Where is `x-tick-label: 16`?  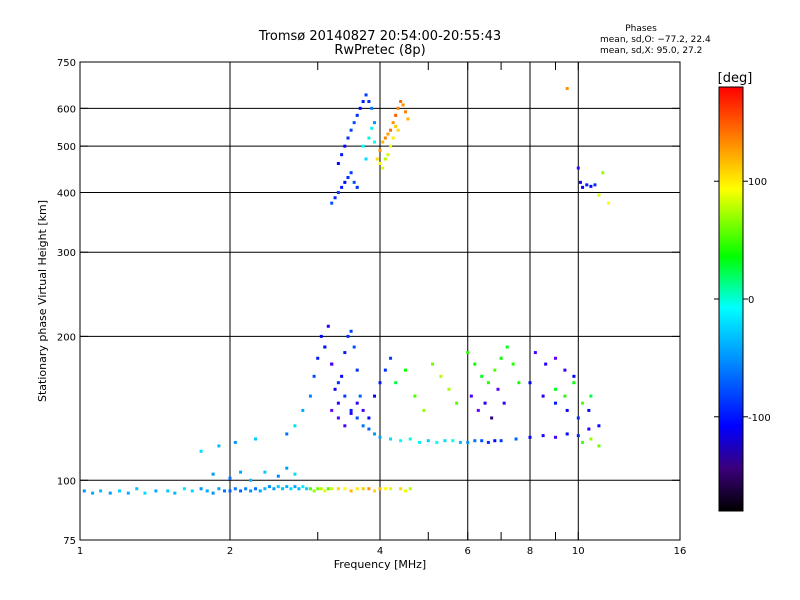 x-tick-label: 16 is located at coordinates (680, 551).